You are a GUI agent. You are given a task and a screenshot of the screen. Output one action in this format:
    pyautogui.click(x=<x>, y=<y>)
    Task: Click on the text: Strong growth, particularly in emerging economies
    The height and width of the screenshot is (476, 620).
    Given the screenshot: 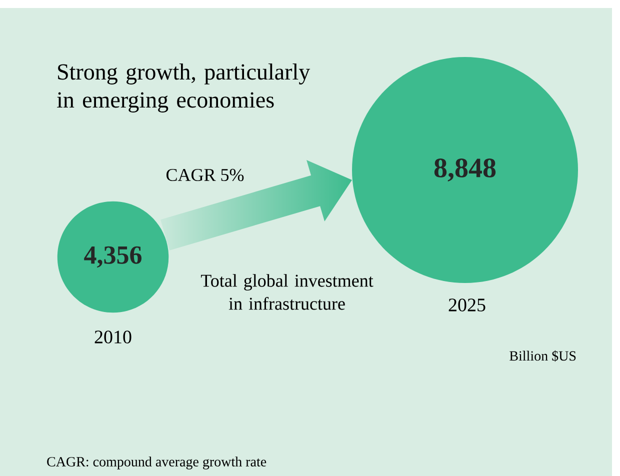 What is the action you would take?
    pyautogui.click(x=183, y=88)
    